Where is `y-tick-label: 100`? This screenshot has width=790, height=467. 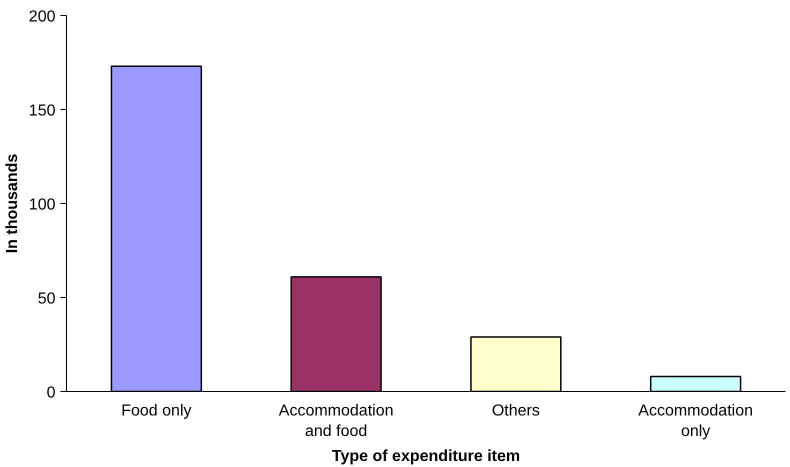 y-tick-label: 100 is located at coordinates (42, 205).